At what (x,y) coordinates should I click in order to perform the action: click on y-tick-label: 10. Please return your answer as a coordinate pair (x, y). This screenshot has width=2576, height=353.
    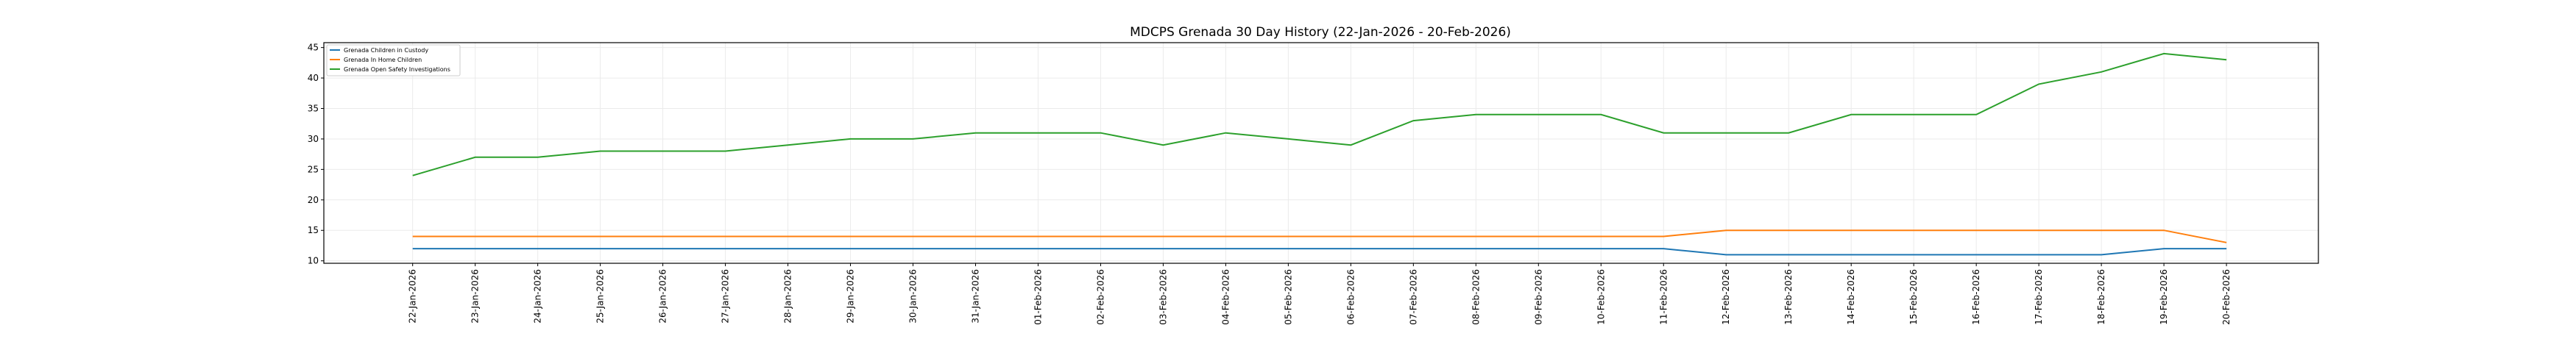
    Looking at the image, I should click on (313, 261).